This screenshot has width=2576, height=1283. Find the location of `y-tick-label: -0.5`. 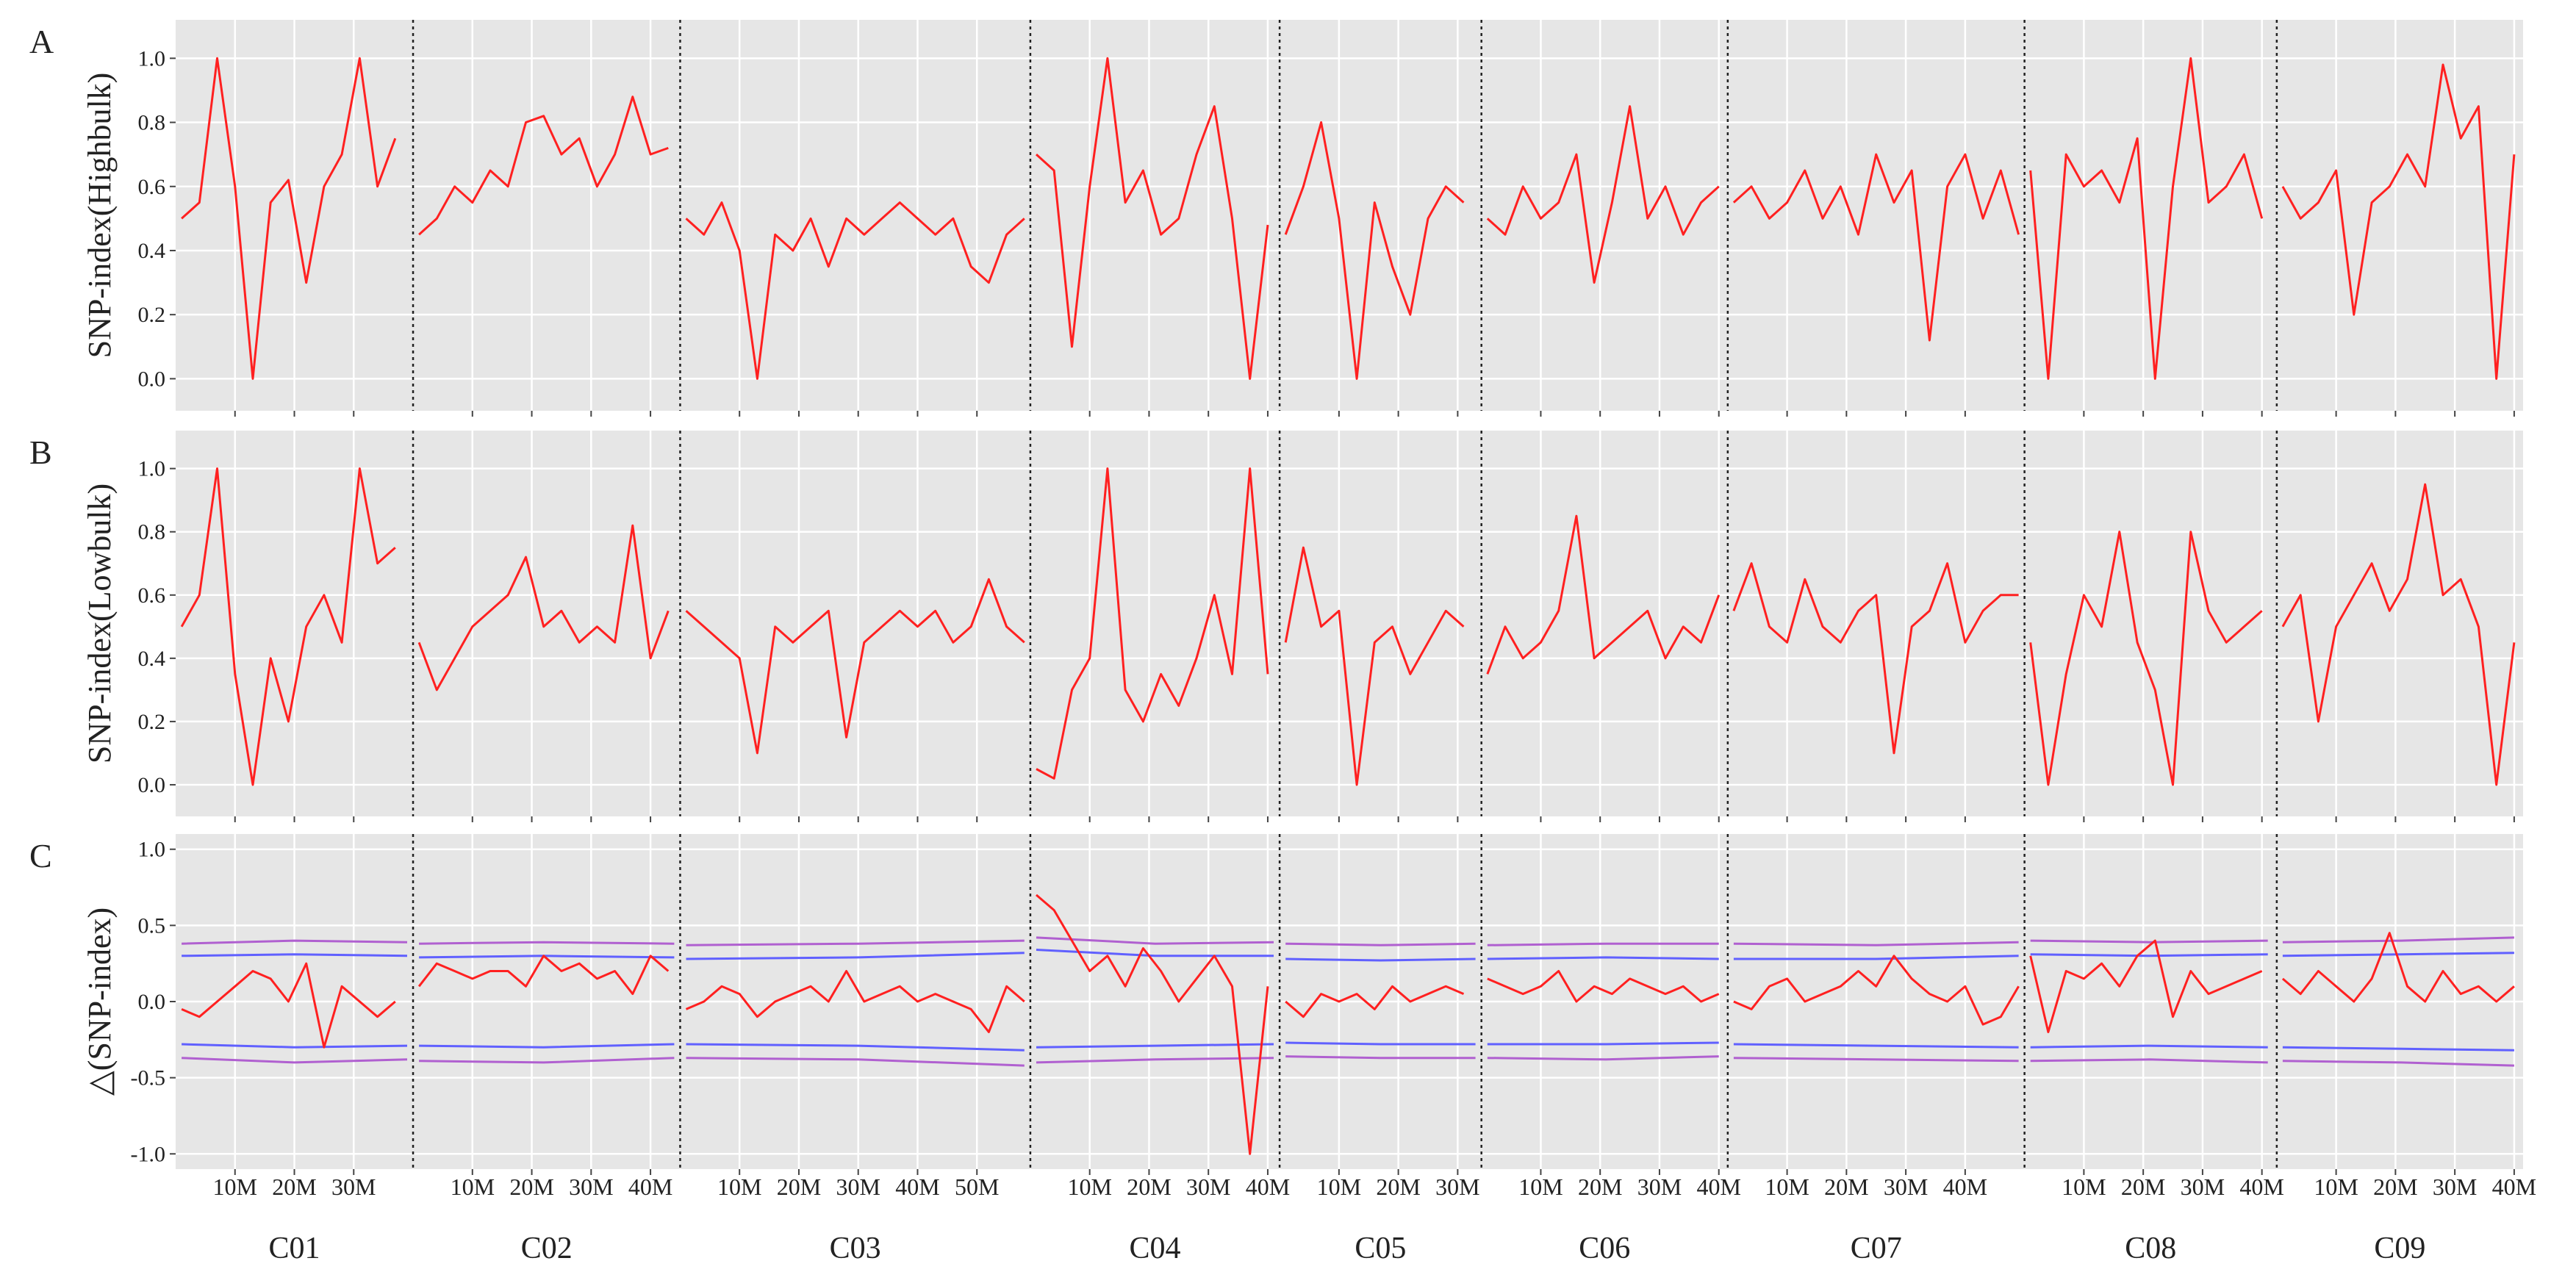

y-tick-label: -0.5 is located at coordinates (148, 1078).